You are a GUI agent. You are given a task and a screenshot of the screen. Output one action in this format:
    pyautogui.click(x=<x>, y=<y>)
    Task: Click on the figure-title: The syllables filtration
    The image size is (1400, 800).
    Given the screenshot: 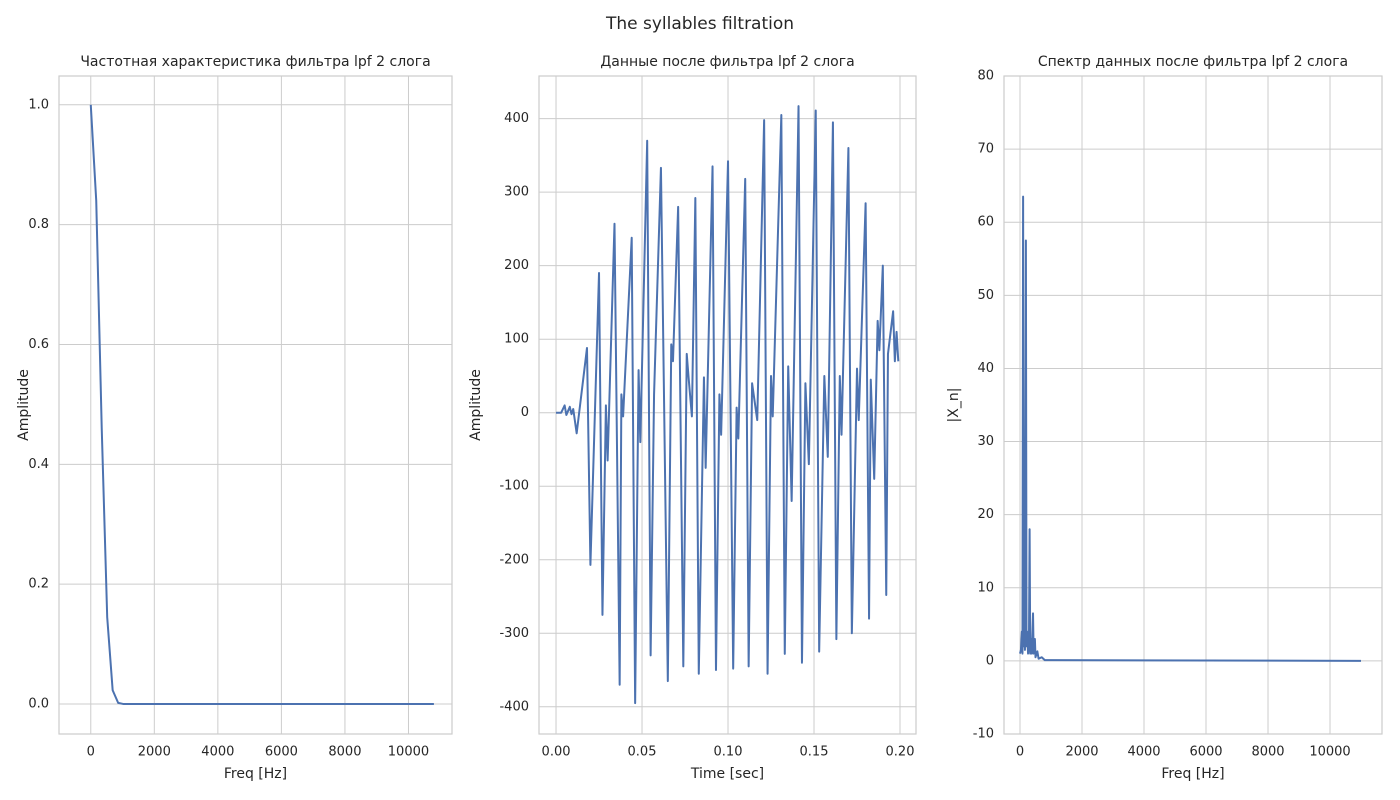 What is the action you would take?
    pyautogui.click(x=699, y=24)
    